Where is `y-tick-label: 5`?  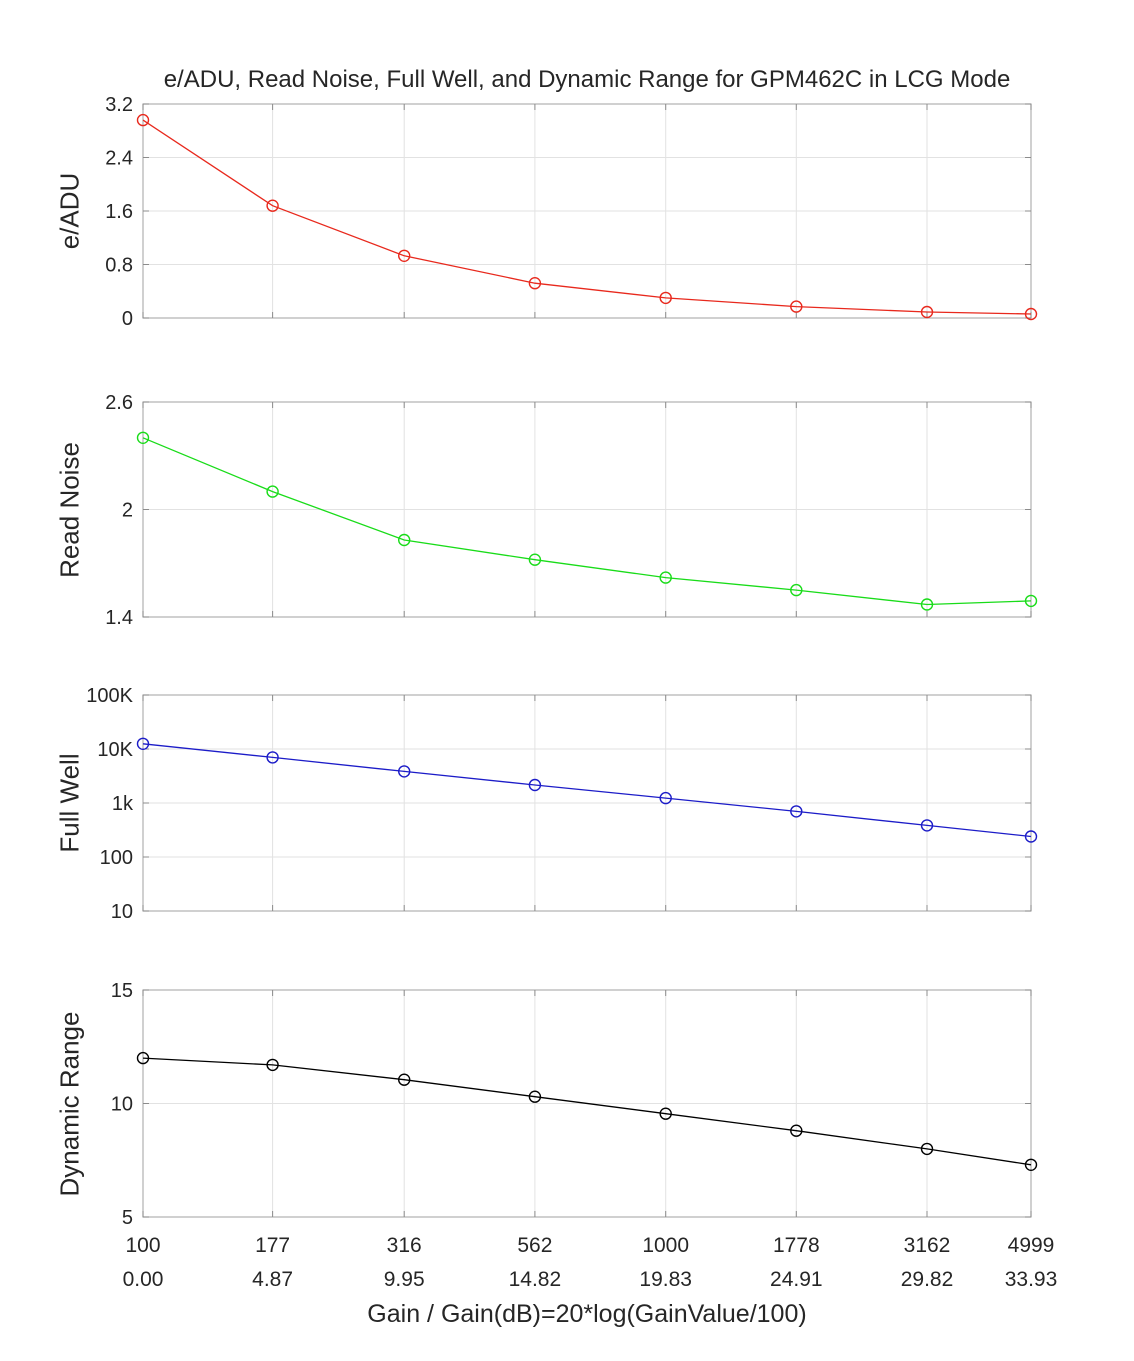 y-tick-label: 5 is located at coordinates (127, 1218).